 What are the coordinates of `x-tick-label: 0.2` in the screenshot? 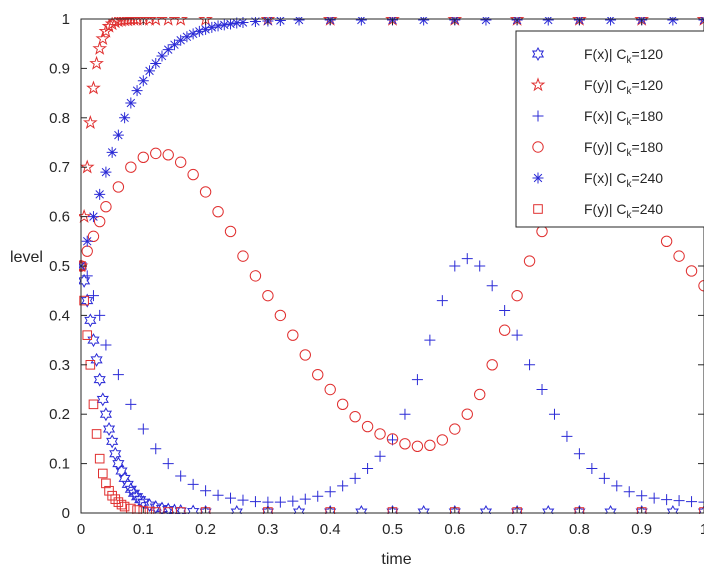 It's located at (205, 529).